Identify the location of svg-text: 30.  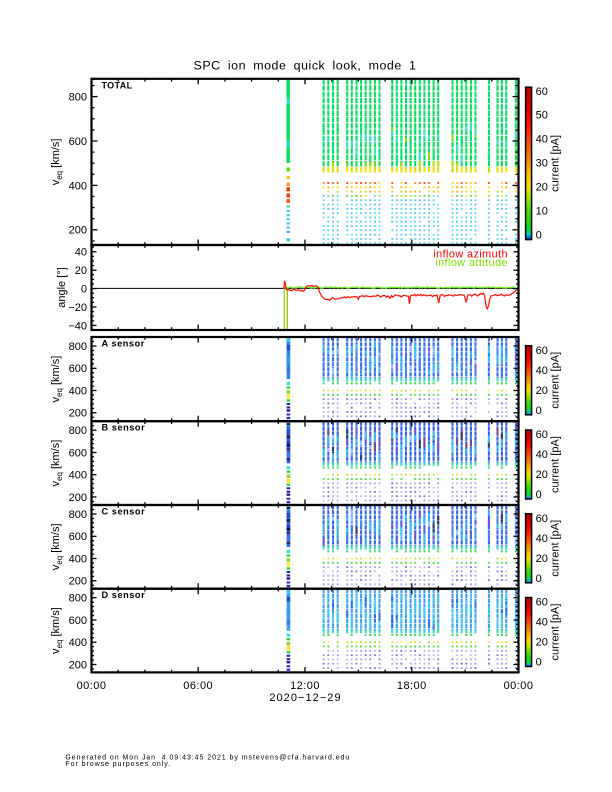
(542, 164).